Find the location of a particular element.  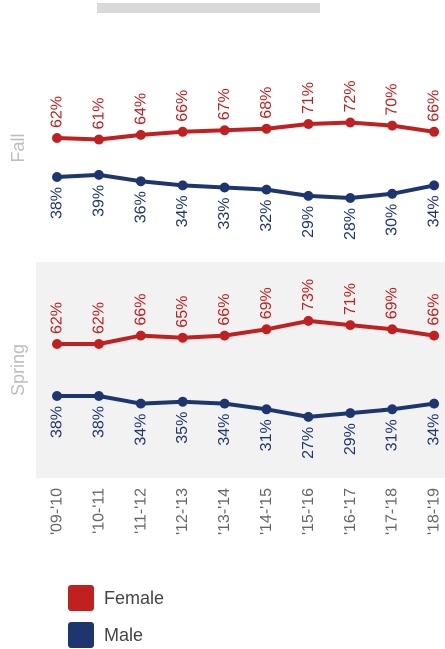

x-tick-label: '11-'12 is located at coordinates (140, 511).